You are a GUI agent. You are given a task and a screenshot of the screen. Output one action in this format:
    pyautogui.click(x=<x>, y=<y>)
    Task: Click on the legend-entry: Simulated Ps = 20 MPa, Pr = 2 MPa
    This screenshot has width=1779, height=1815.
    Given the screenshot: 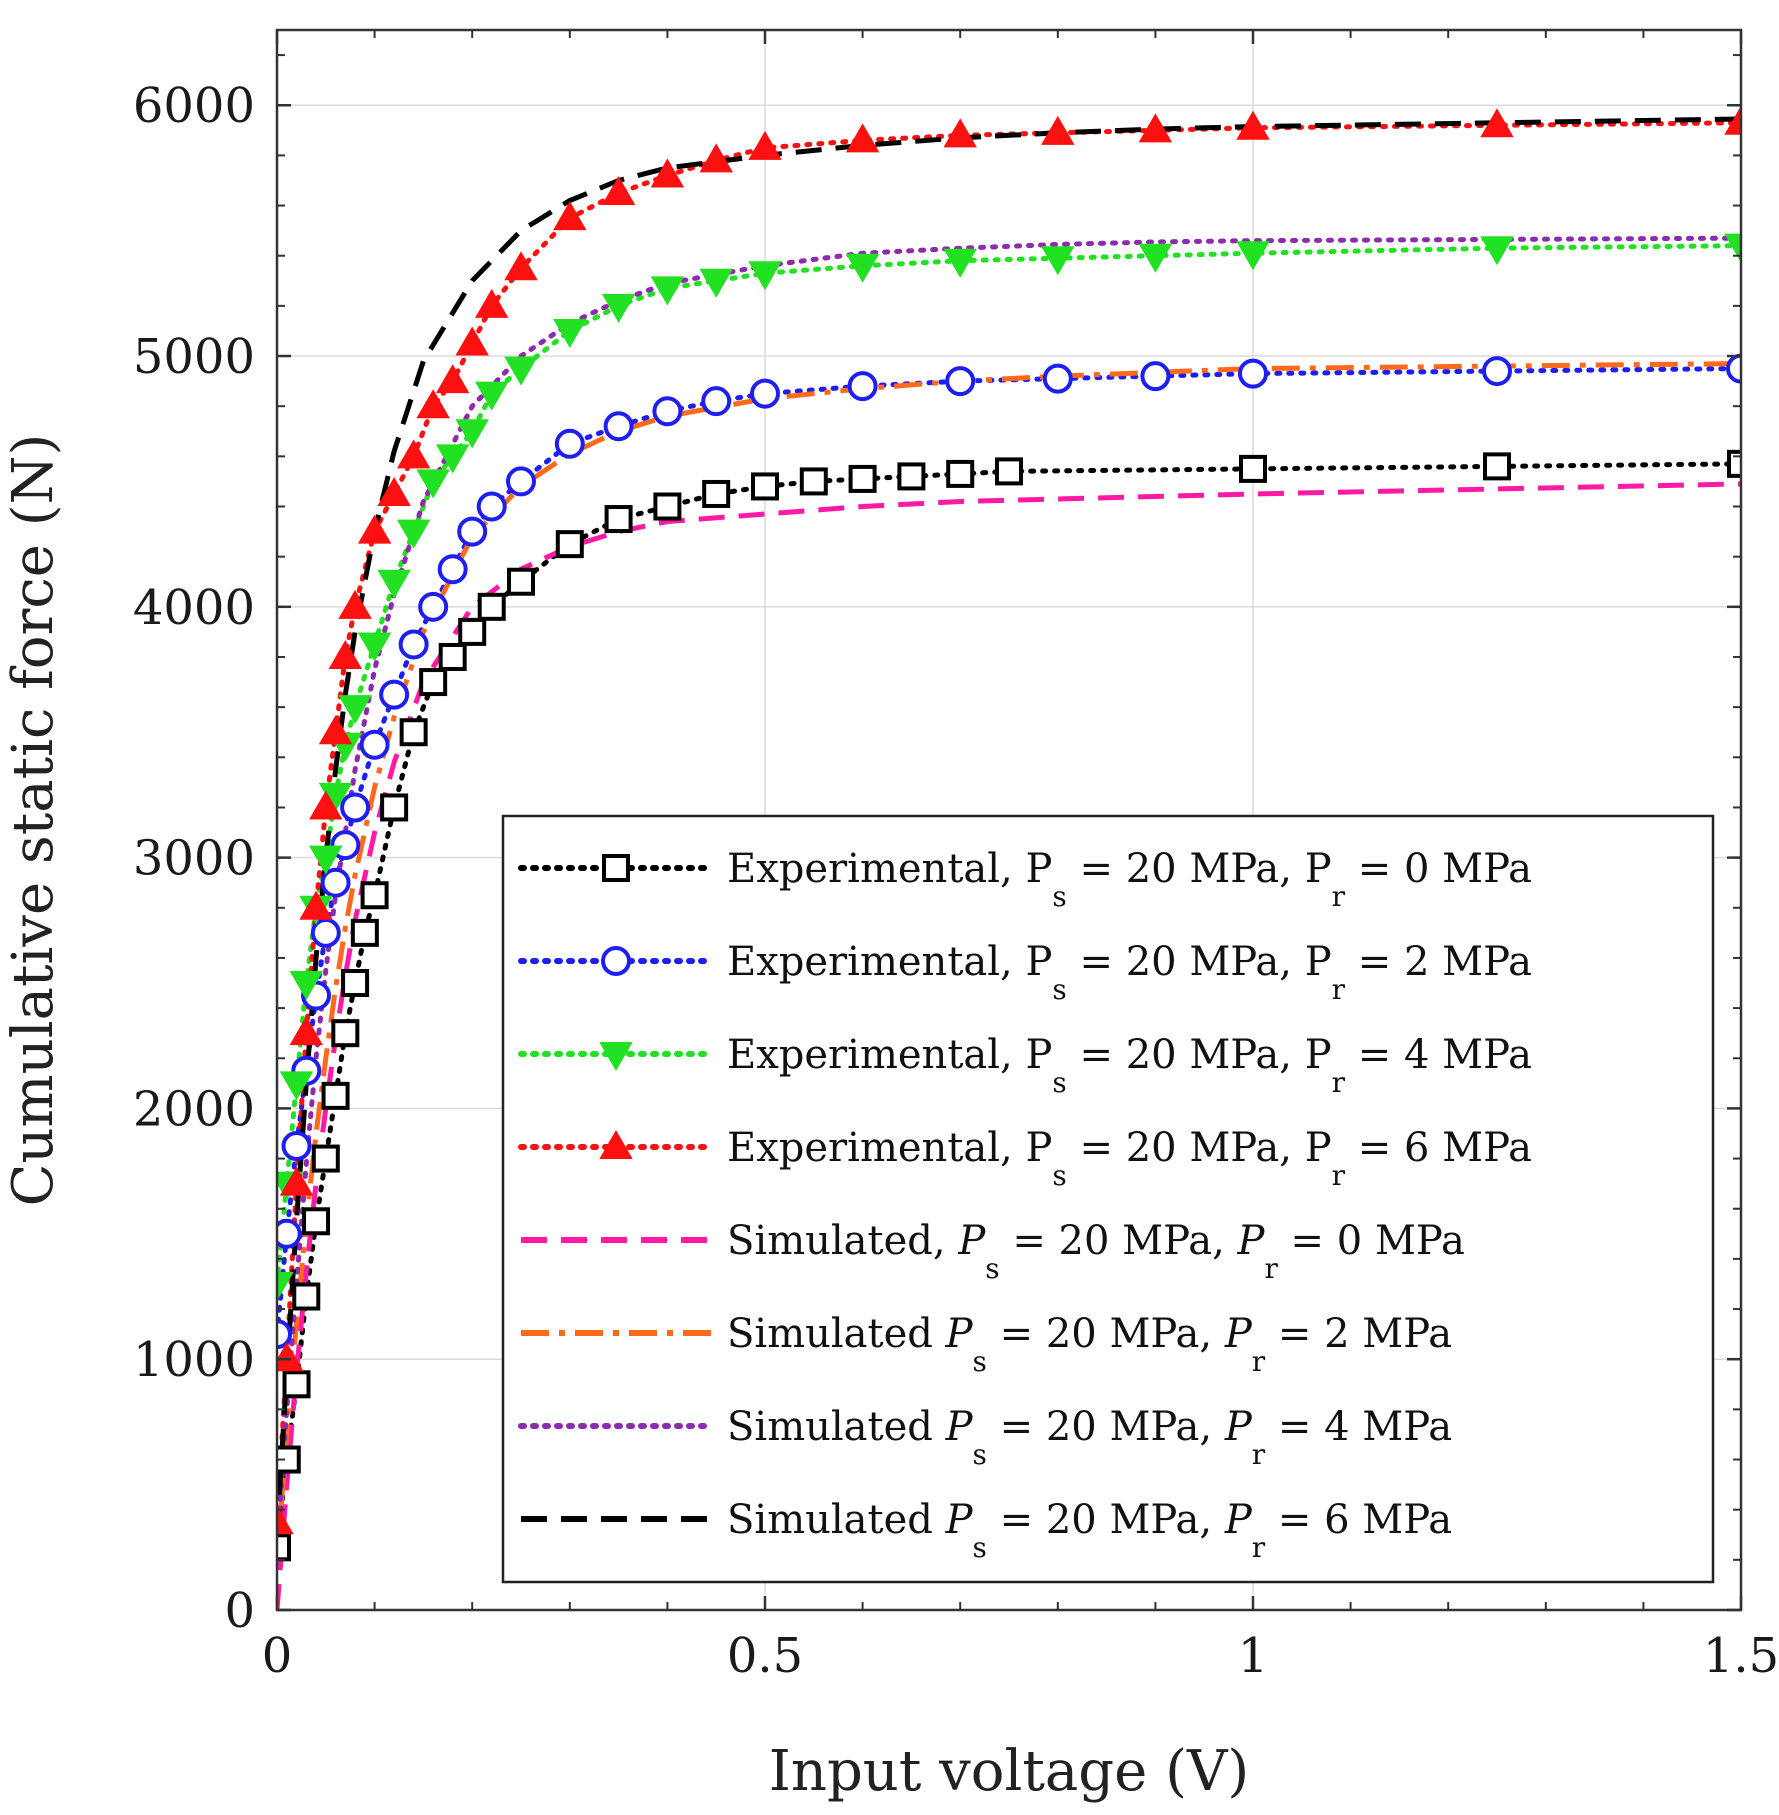 What is the action you would take?
    pyautogui.click(x=986, y=1344)
    